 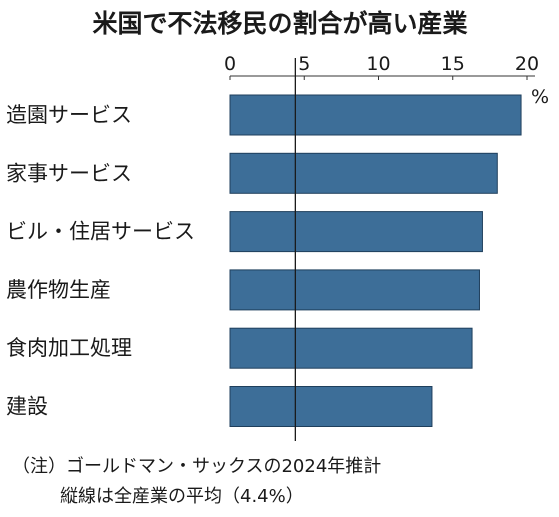 What do you see at coordinates (69, 173) in the screenshot?
I see `category-label: 家事サービス` at bounding box center [69, 173].